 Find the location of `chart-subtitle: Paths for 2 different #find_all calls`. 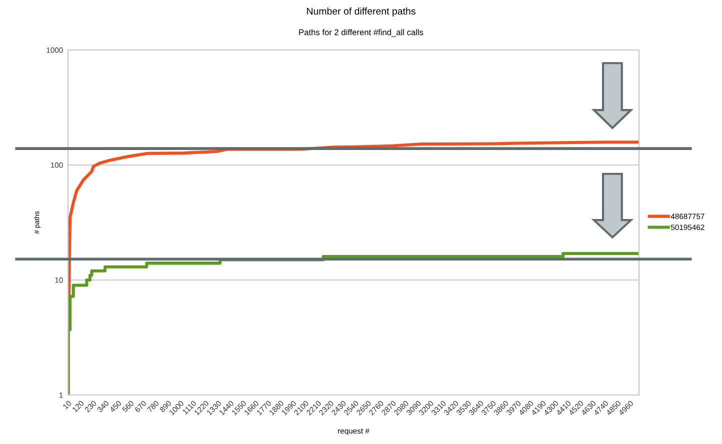

chart-subtitle: Paths for 2 different #find_all calls is located at coordinates (361, 33).